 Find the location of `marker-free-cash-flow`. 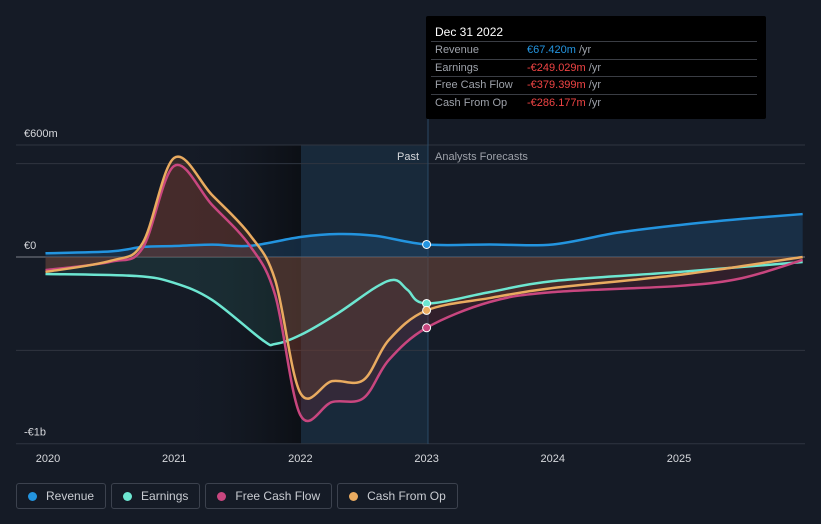

marker-free-cash-flow is located at coordinates (427, 328).